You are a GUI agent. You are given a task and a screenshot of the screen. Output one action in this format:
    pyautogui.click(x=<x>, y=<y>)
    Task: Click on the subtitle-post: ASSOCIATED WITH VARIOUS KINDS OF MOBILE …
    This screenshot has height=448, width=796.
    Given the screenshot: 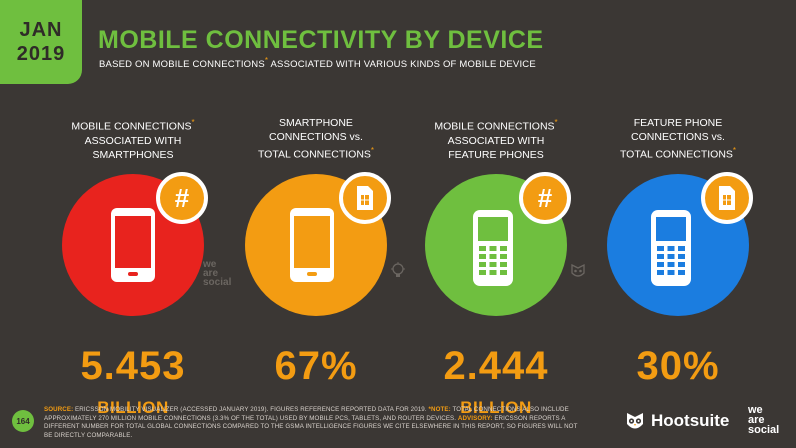 What is the action you would take?
    pyautogui.click(x=402, y=65)
    